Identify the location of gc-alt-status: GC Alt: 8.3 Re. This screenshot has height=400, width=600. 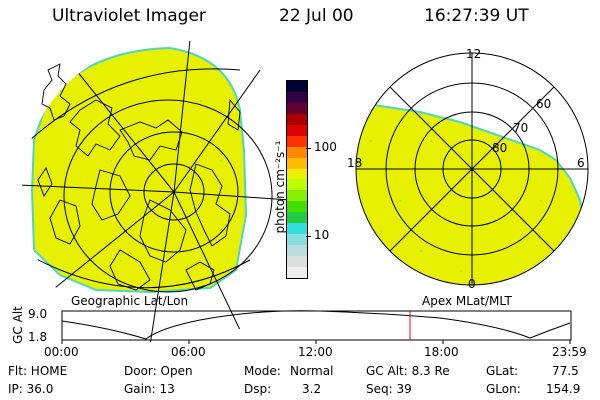
(408, 371).